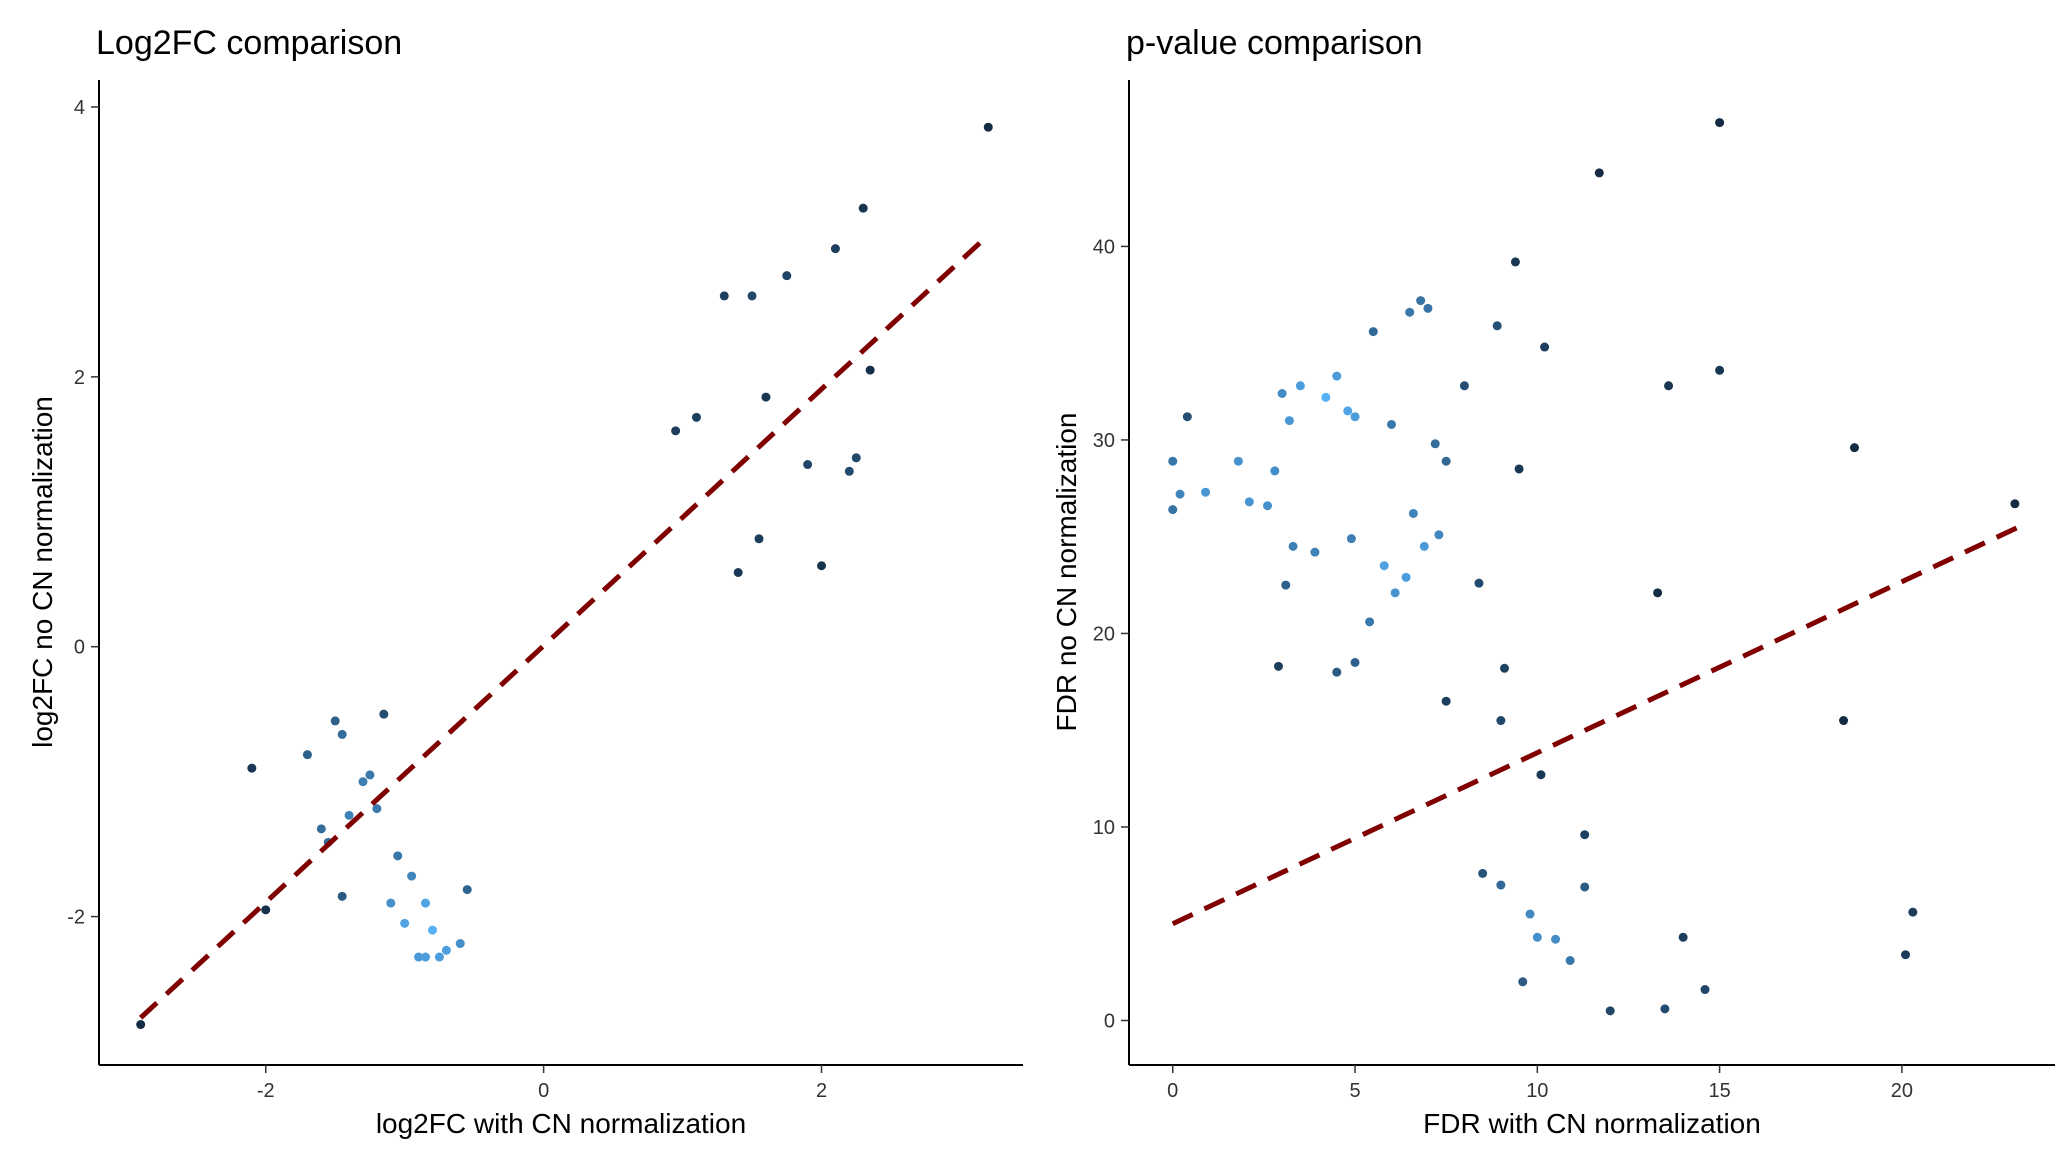 Image resolution: width=2066 pixels, height=1160 pixels. What do you see at coordinates (1104, 441) in the screenshot?
I see `y-tick-label: 30` at bounding box center [1104, 441].